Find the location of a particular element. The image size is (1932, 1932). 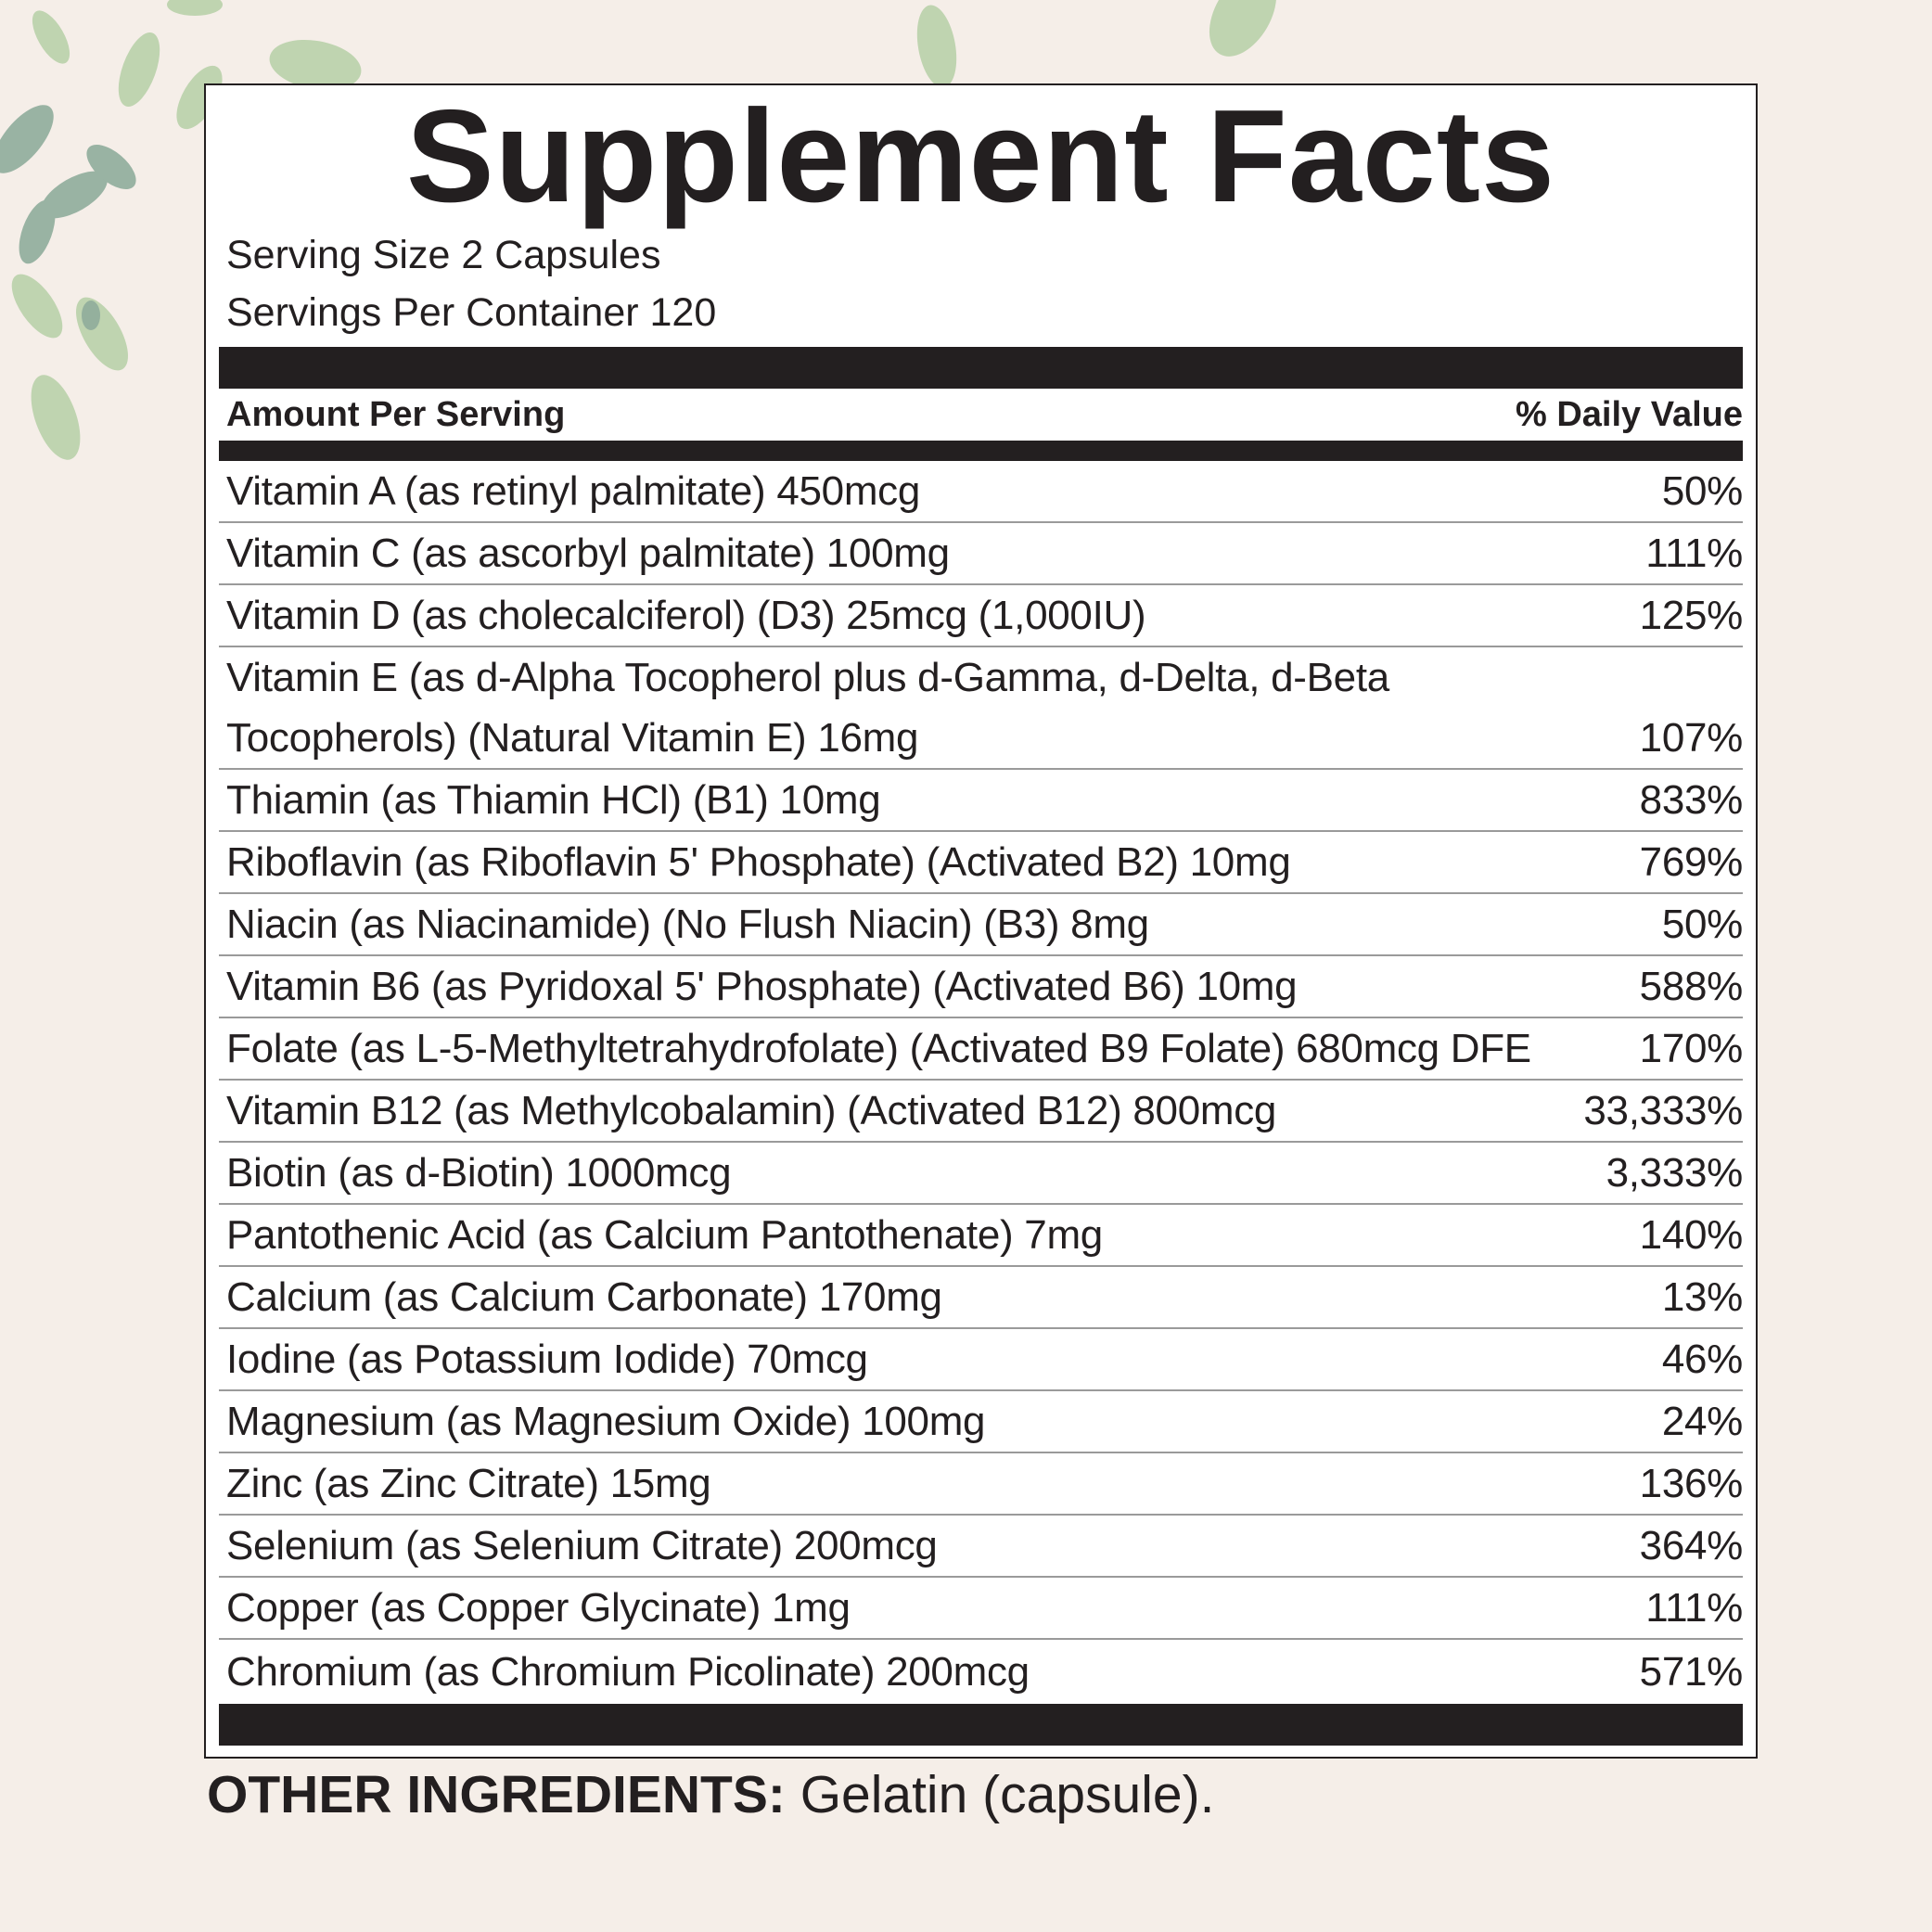

other-ingredients: OTHER INGREDIENTS: Gelatin (capsule). is located at coordinates (981, 1794).